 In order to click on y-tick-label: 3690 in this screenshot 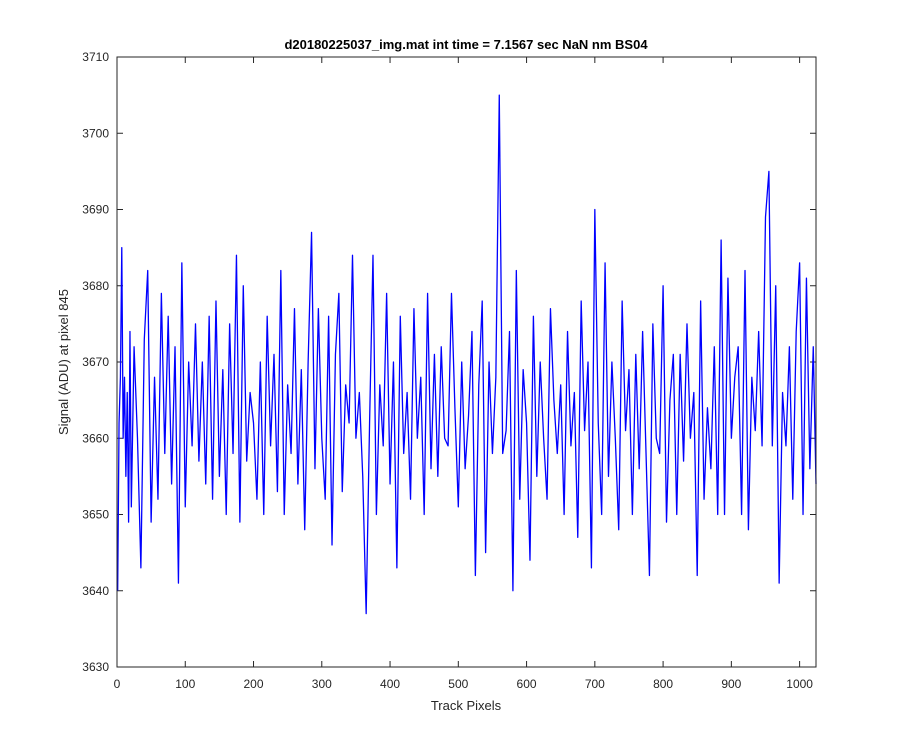, I will do `click(95, 210)`.